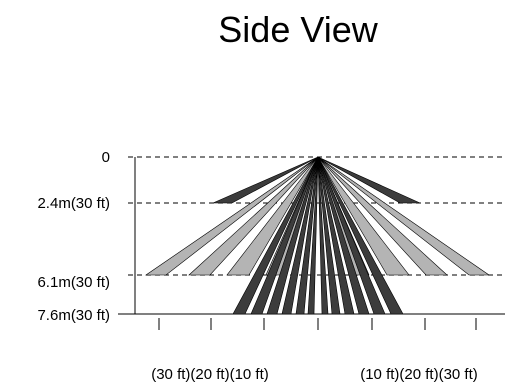 The width and height of the screenshot is (512, 389). I want to click on depth-label-6-1m: 6.1m(30 ft), so click(73, 282).